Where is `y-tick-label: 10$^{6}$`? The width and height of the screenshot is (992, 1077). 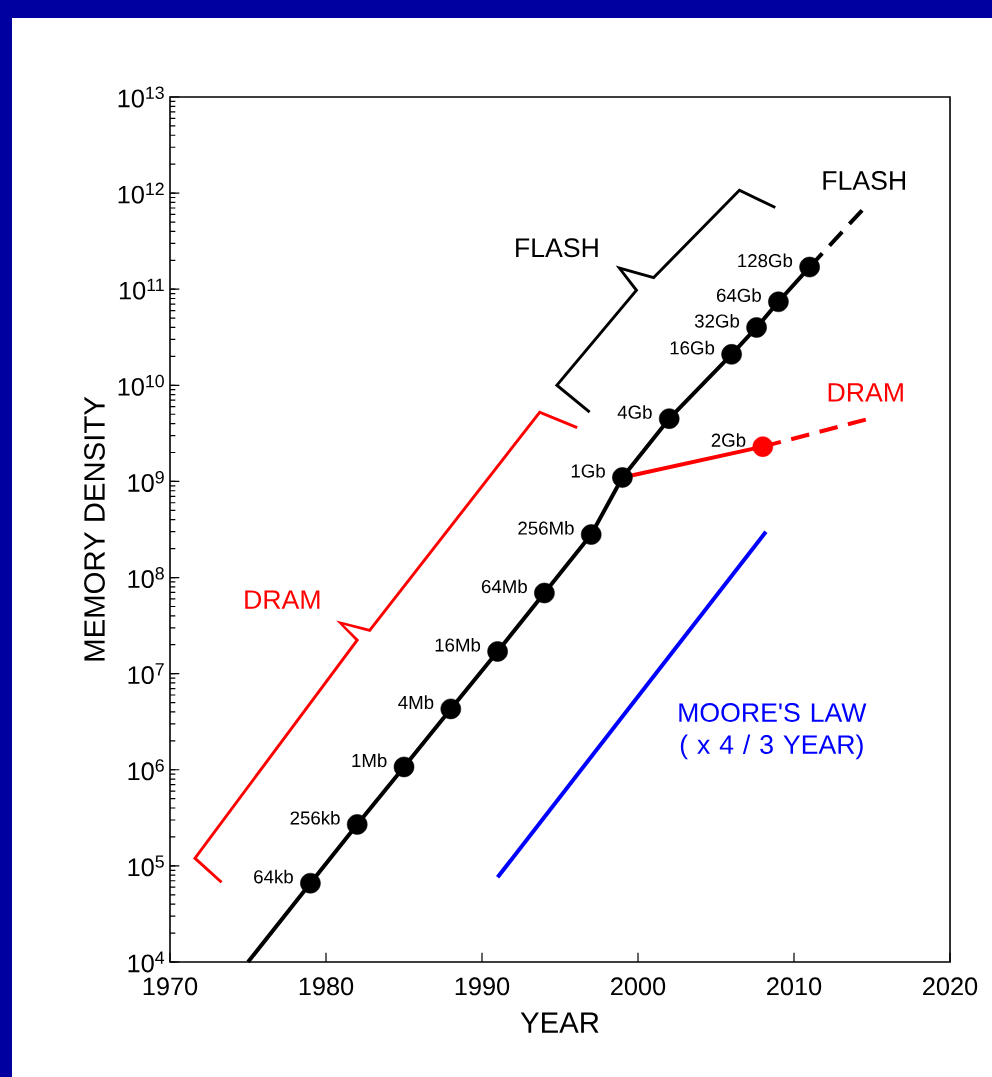
y-tick-label: 10$^{6}$ is located at coordinates (146, 770).